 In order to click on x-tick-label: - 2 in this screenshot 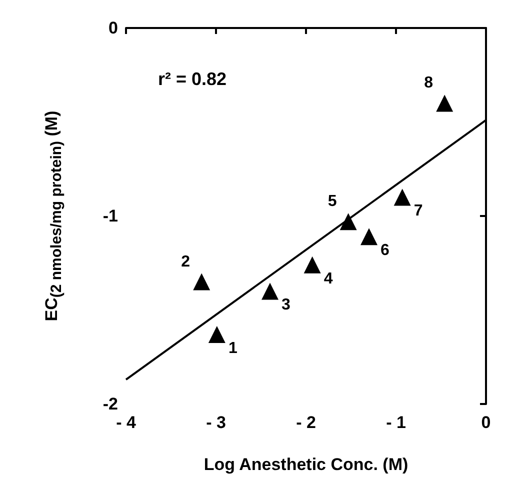, I will do `click(306, 422)`.